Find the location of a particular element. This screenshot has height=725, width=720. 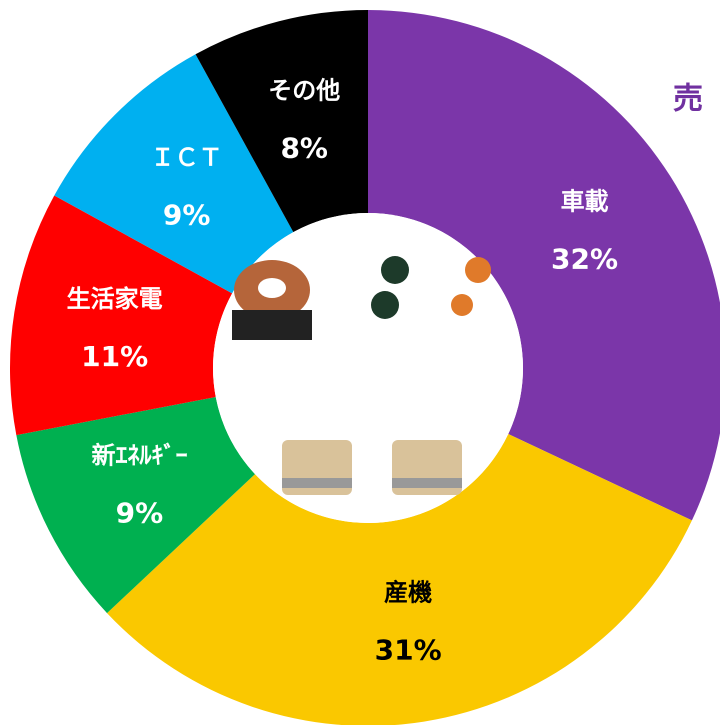

slice-name: ＩＣＴ is located at coordinates (187, 158).